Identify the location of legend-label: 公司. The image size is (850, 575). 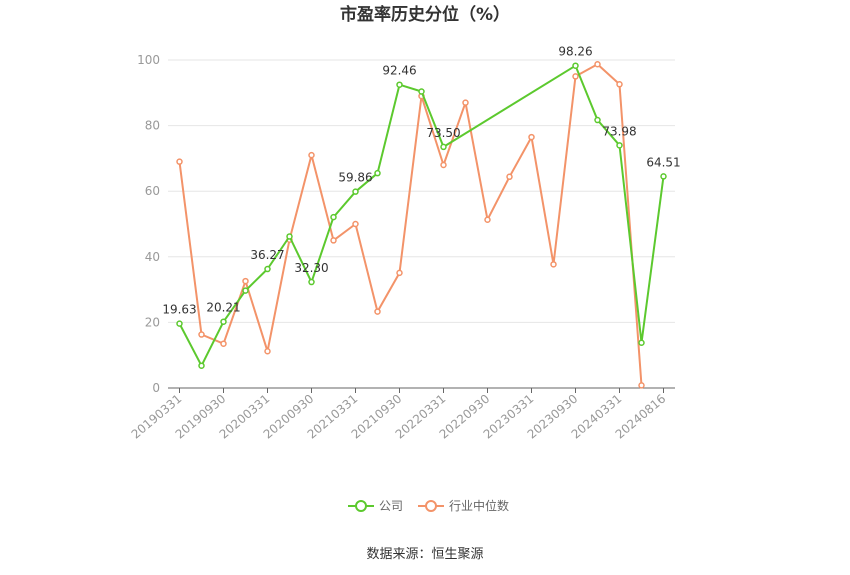
(391, 506).